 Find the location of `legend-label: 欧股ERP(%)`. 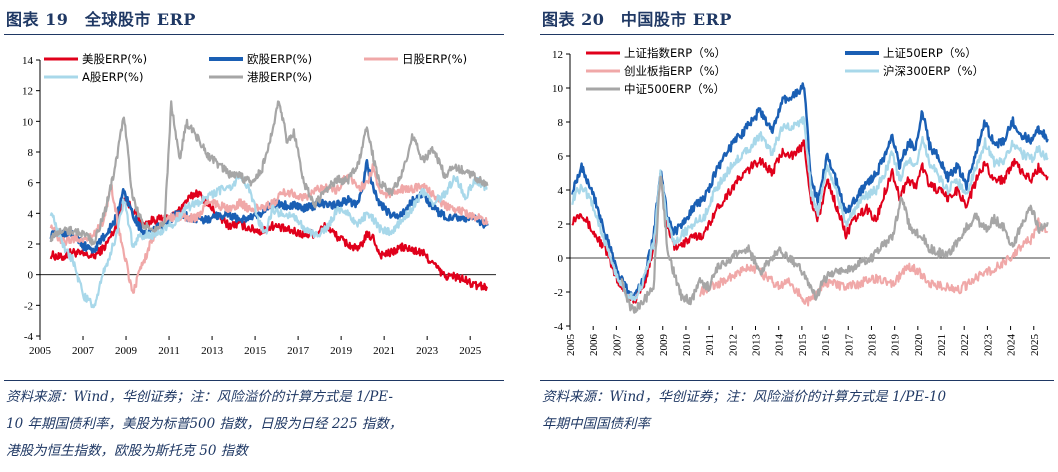

legend-label: 欧股ERP(%) is located at coordinates (279, 59).